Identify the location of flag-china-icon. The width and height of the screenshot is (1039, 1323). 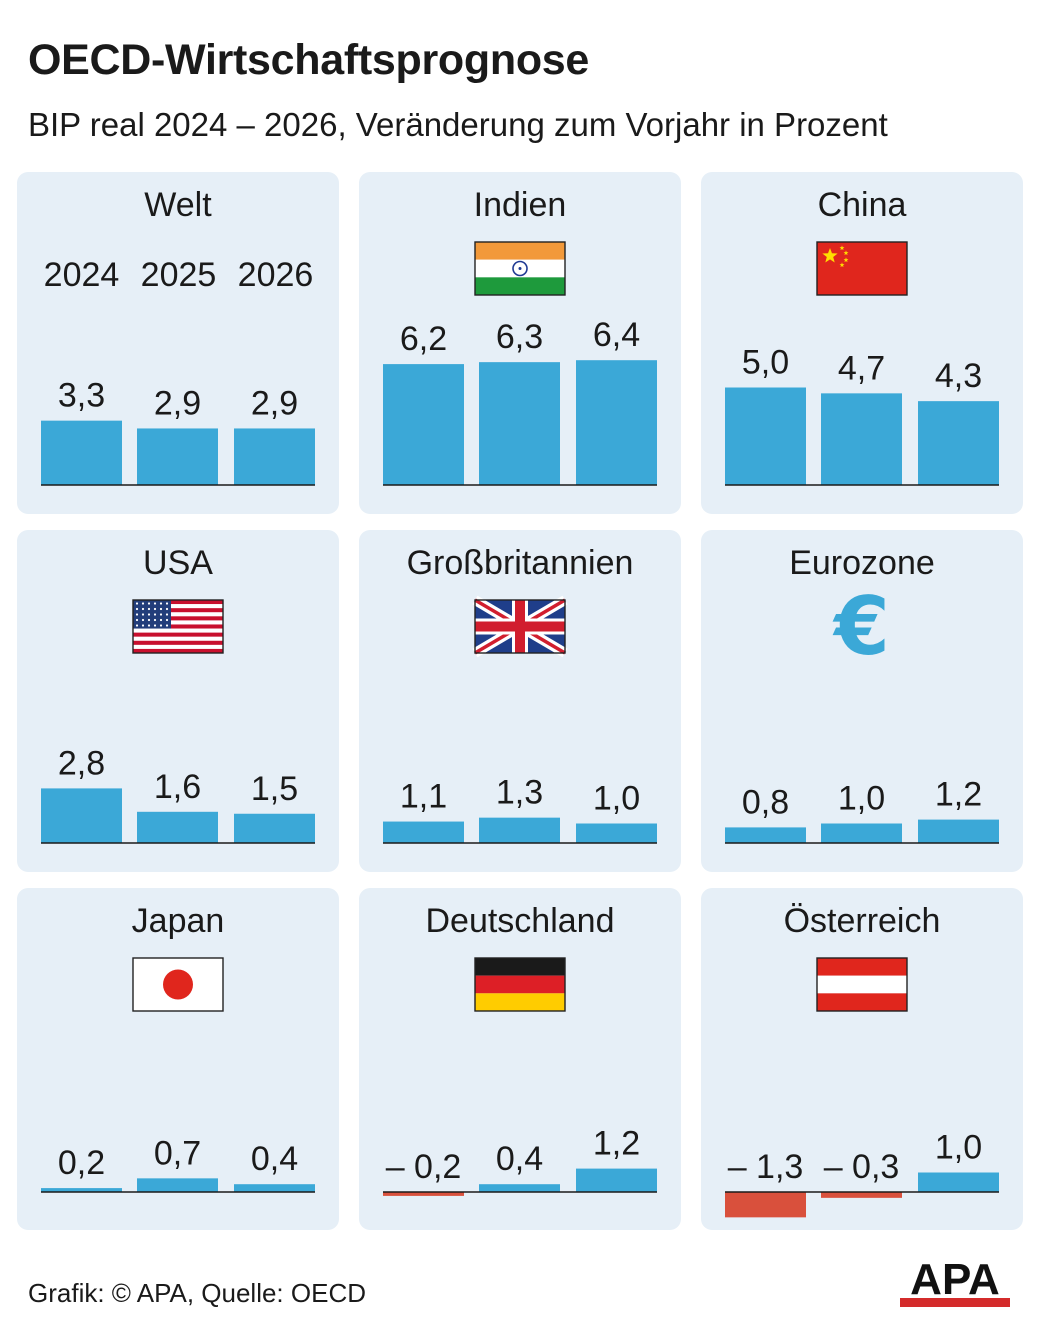
(862, 268).